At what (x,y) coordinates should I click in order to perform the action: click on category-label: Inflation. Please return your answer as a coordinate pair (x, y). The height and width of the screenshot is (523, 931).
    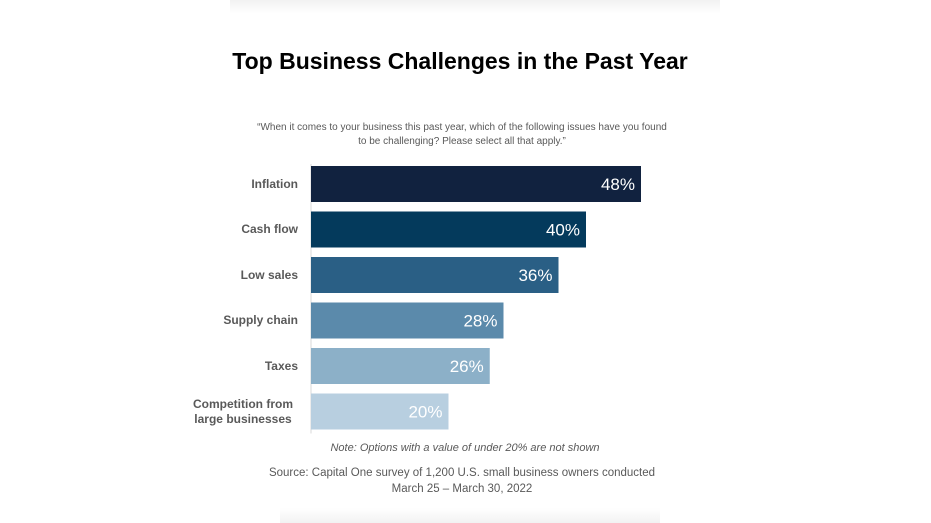
    Looking at the image, I should click on (274, 183).